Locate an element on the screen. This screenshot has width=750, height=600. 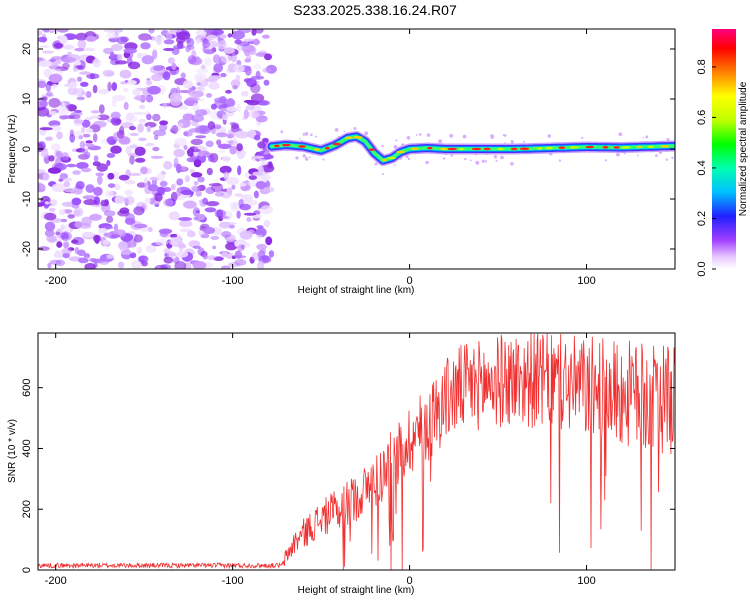
y-tick-label: 200 is located at coordinates (27, 509).